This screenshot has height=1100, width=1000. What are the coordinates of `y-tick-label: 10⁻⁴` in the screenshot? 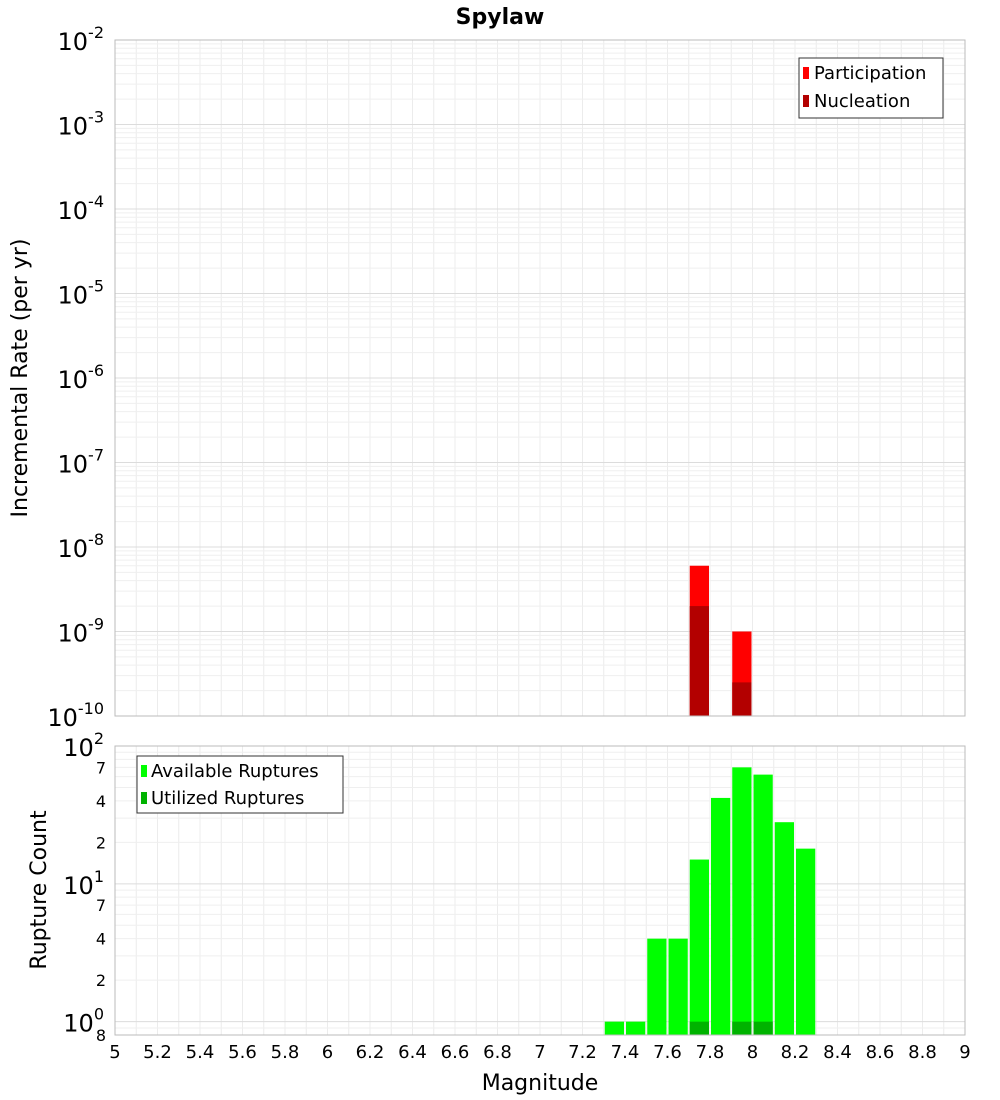 It's located at (81, 208).